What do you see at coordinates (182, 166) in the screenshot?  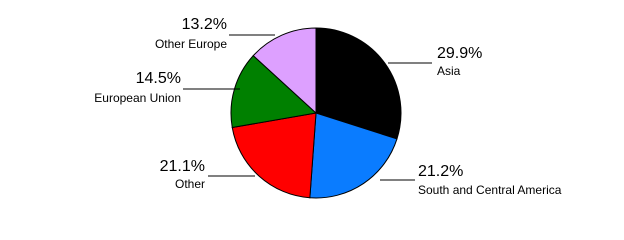 I see `slice-value-label: 21.1%` at bounding box center [182, 166].